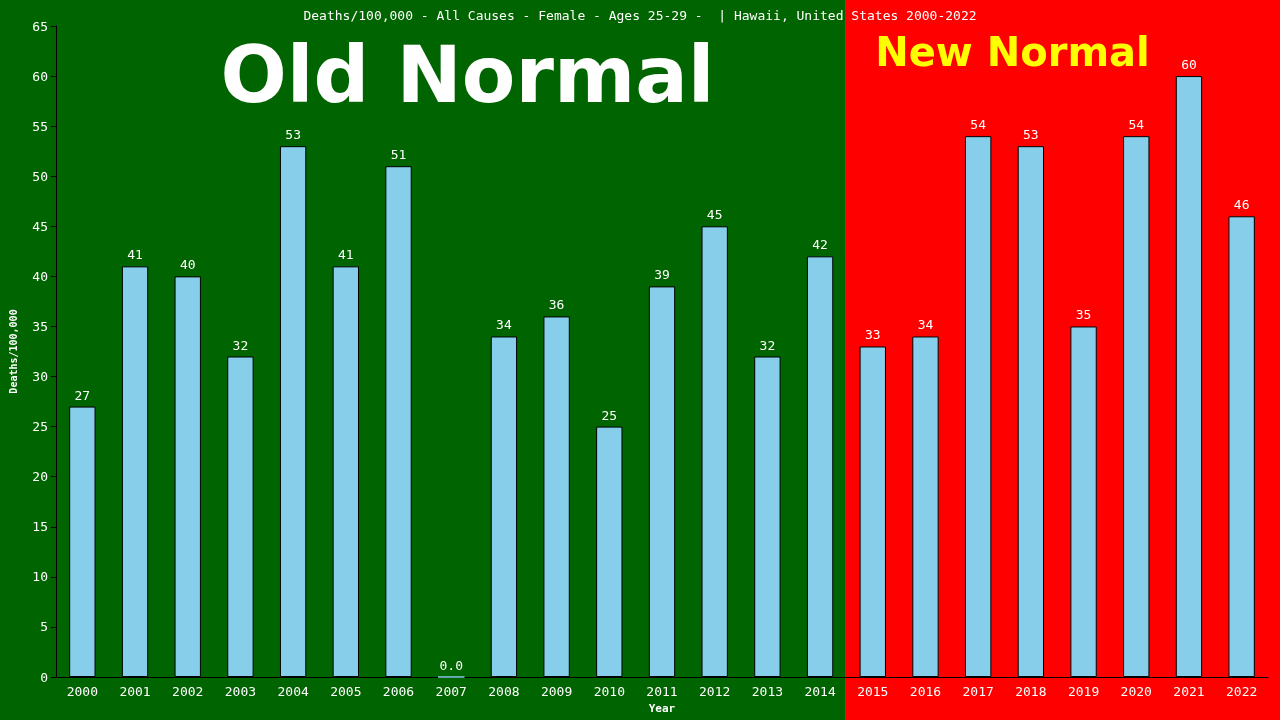  I want to click on data-label: 46, so click(1241, 205).